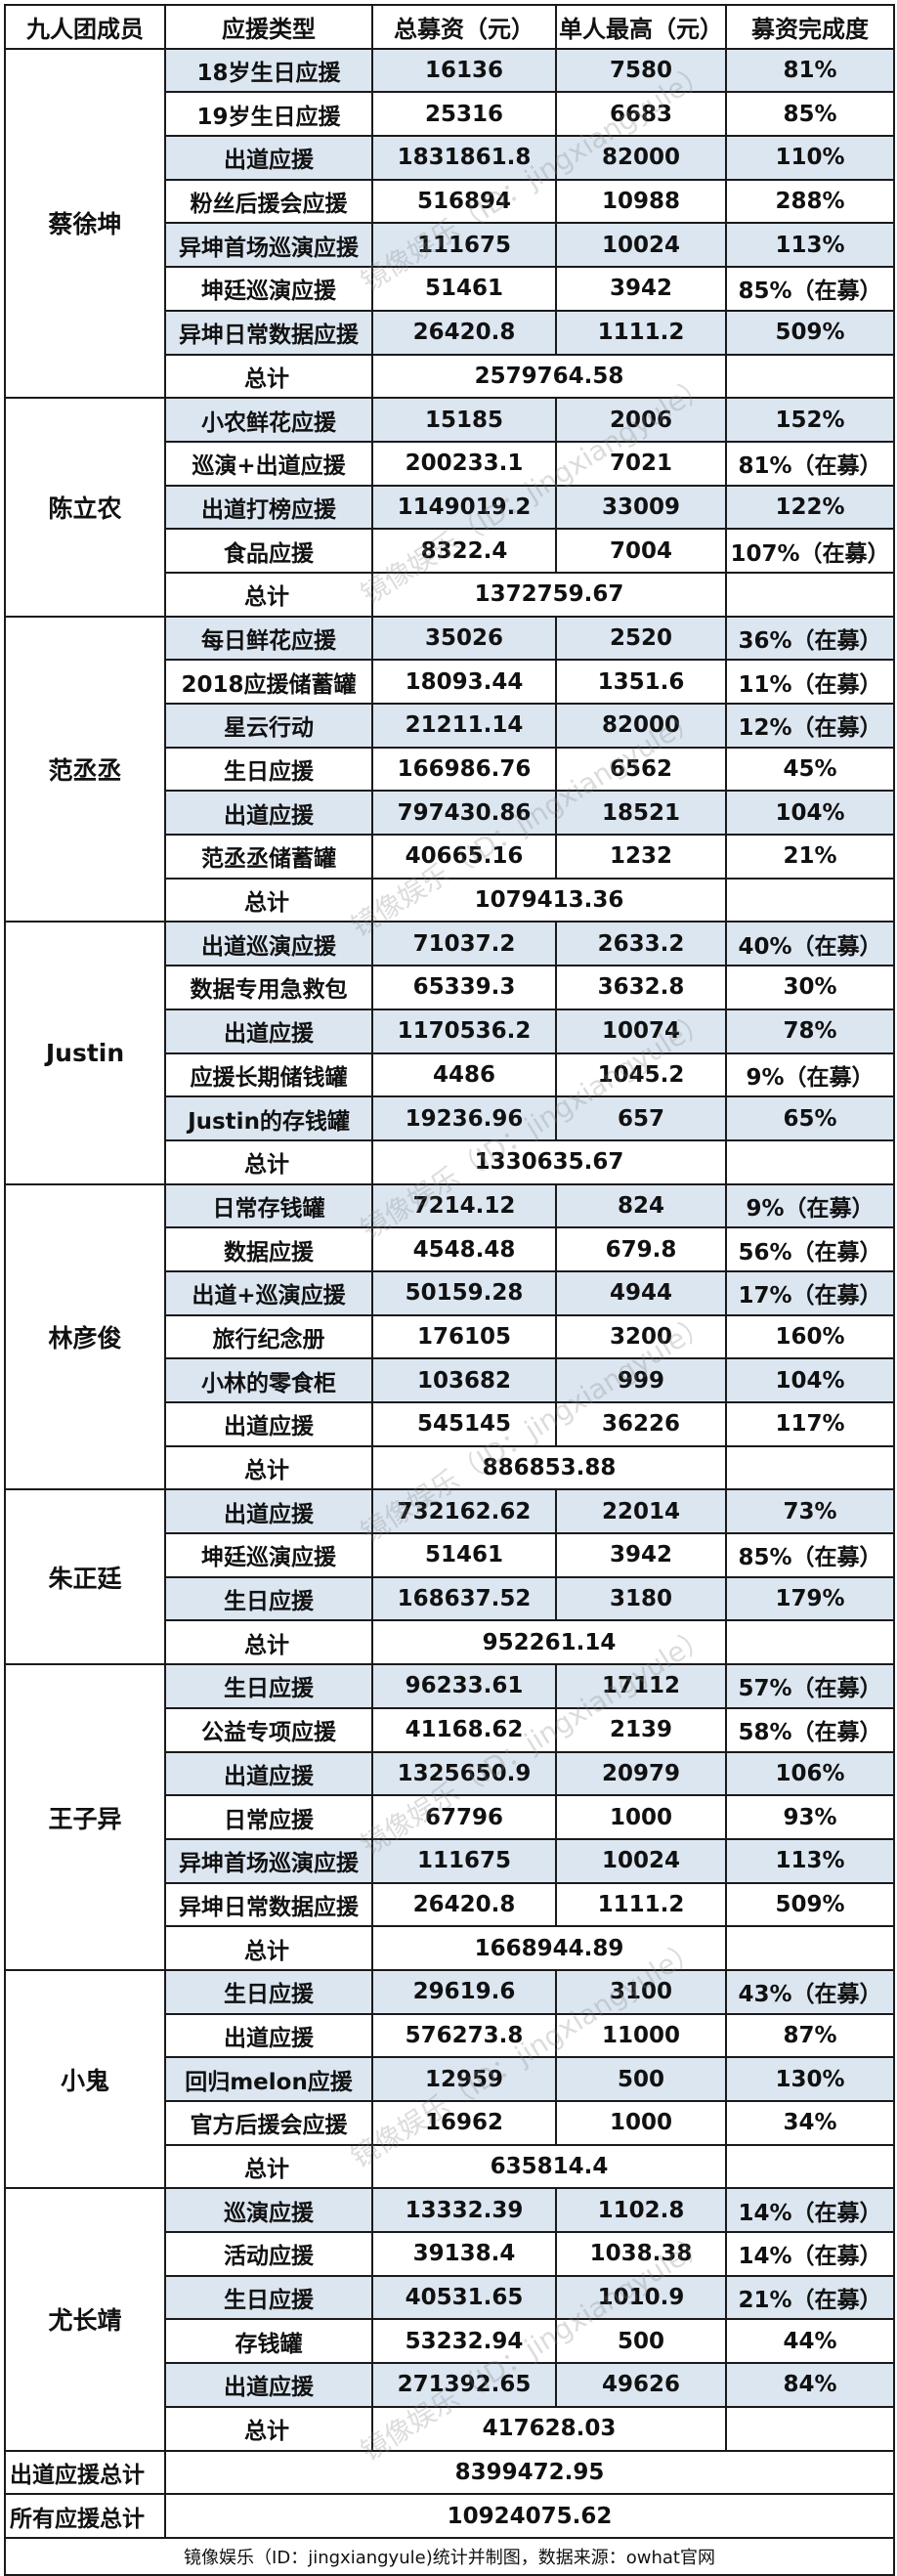 Image resolution: width=897 pixels, height=2576 pixels. What do you see at coordinates (464, 2079) in the screenshot?
I see `total-raised: 12959` at bounding box center [464, 2079].